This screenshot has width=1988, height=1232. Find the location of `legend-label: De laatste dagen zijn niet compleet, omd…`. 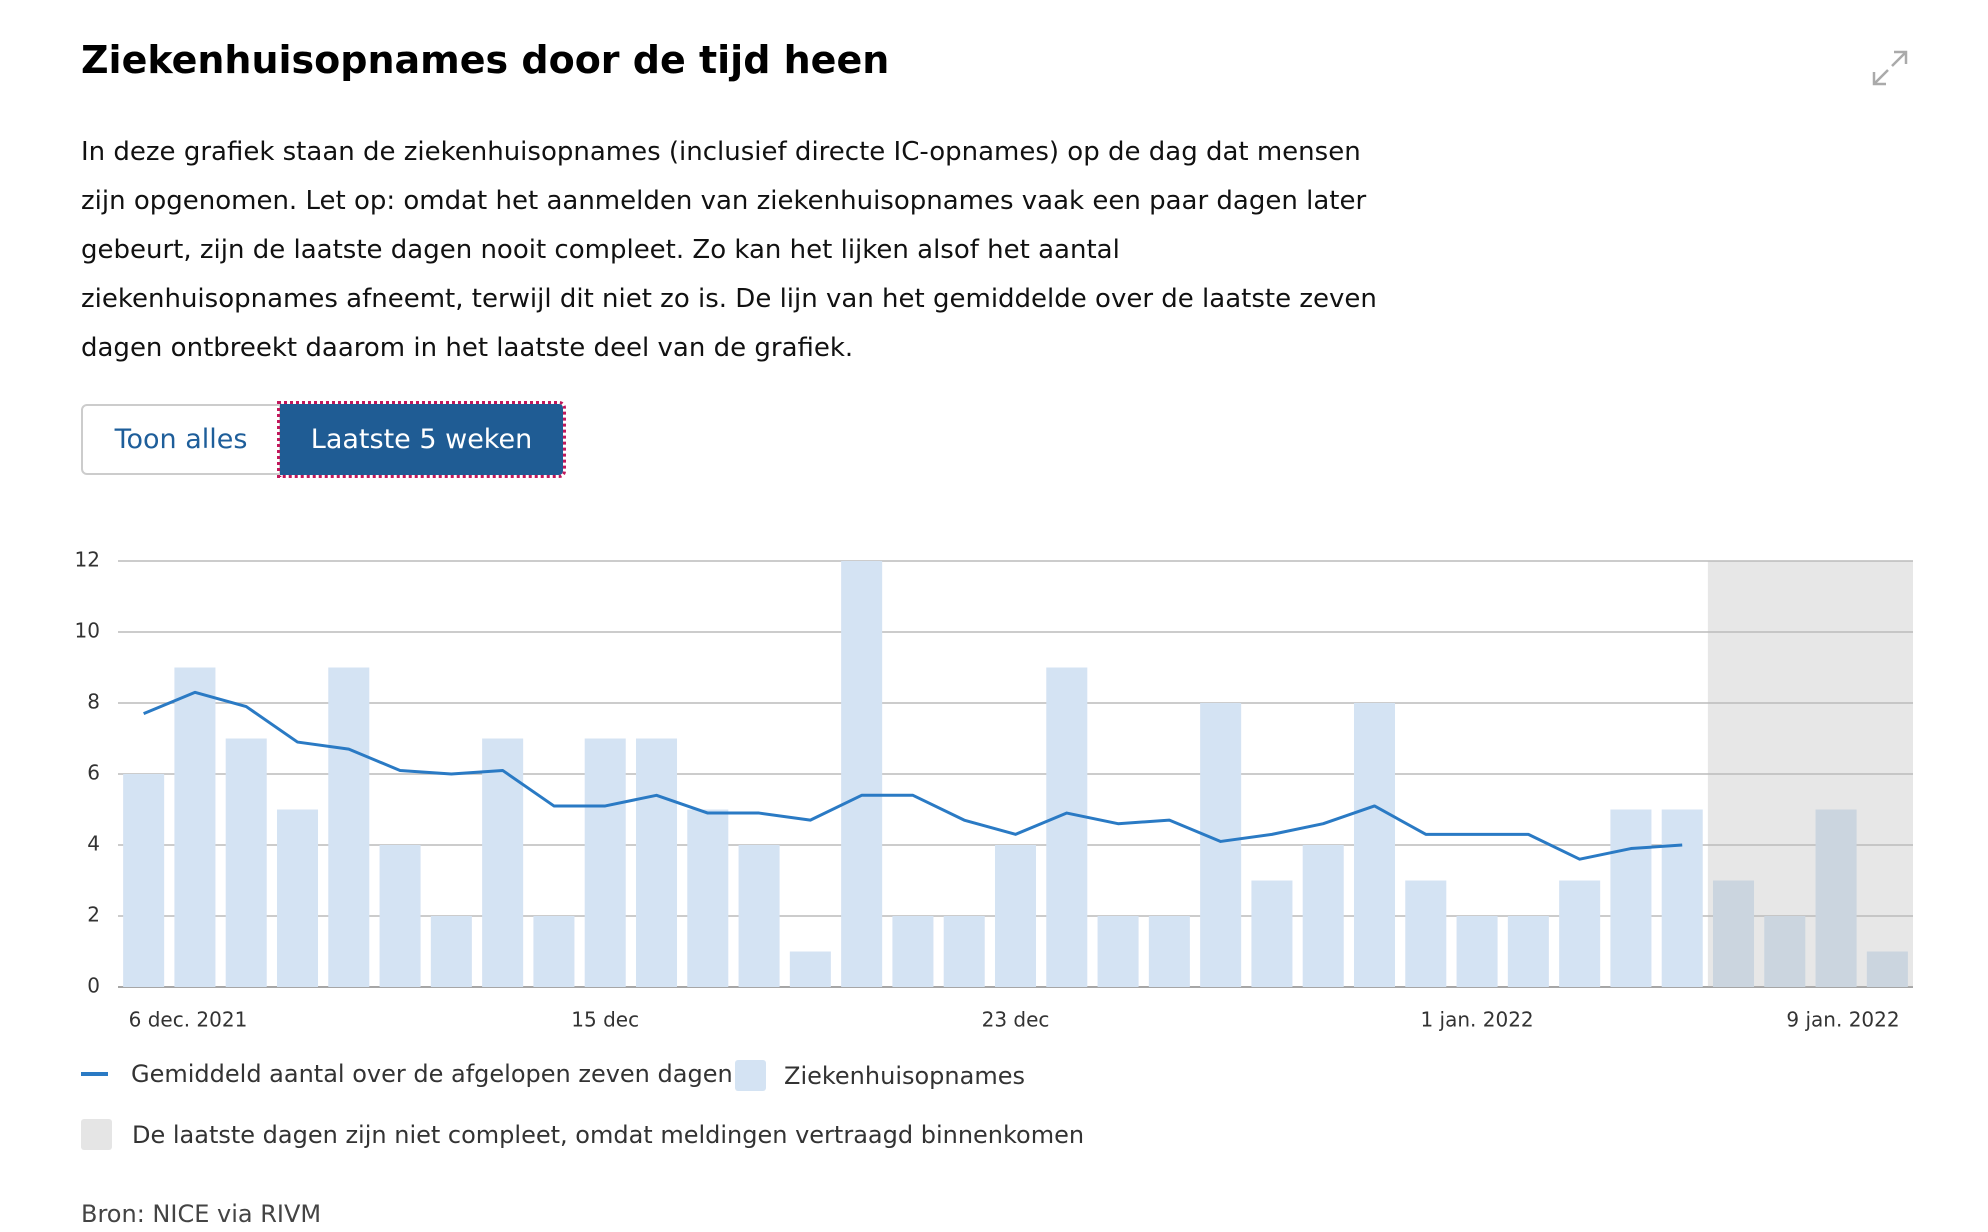

legend-label: De laatste dagen zijn niet compleet, omd… is located at coordinates (608, 1134).